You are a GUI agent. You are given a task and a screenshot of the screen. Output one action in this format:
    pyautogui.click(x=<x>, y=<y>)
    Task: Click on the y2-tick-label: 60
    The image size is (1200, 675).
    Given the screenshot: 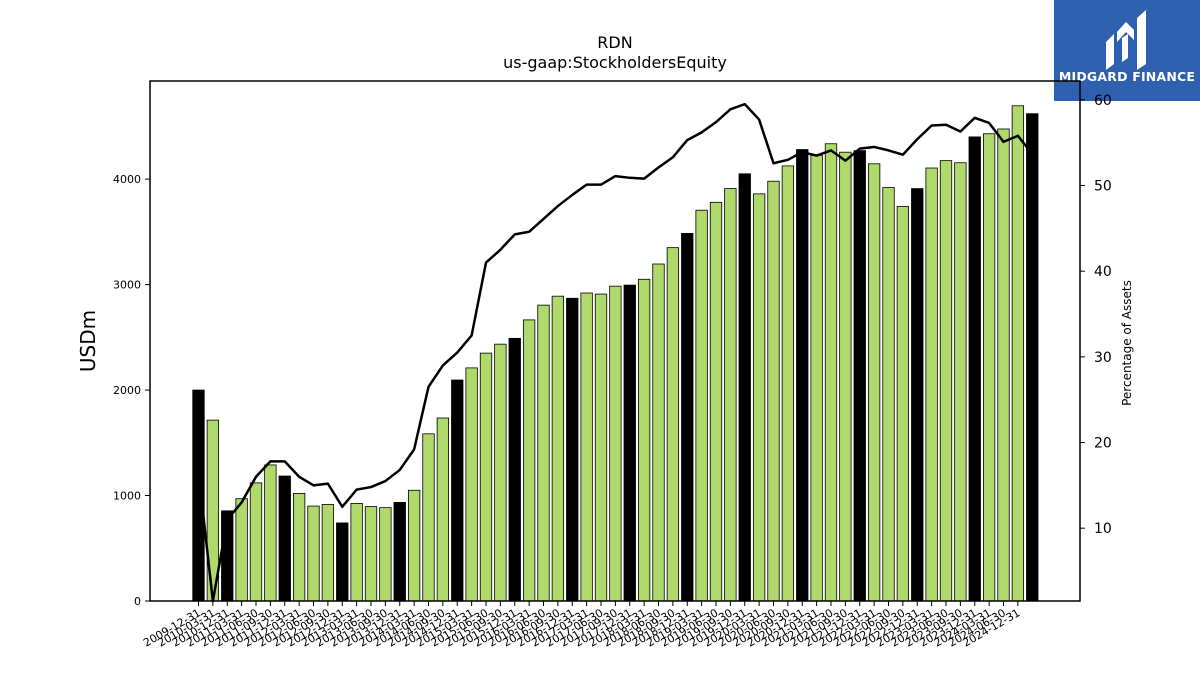 What is the action you would take?
    pyautogui.click(x=1103, y=101)
    